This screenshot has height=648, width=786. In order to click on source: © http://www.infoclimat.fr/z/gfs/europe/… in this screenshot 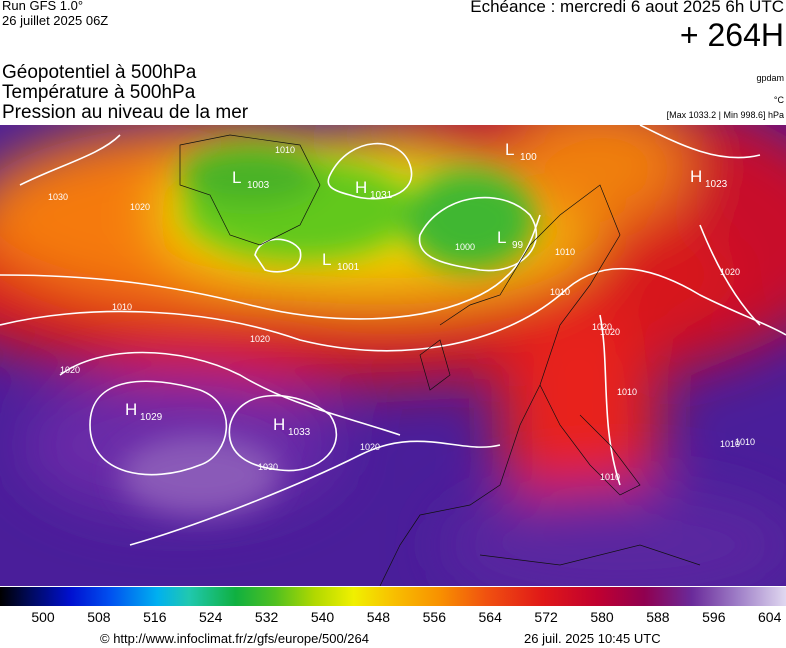, I will do `click(234, 638)`.